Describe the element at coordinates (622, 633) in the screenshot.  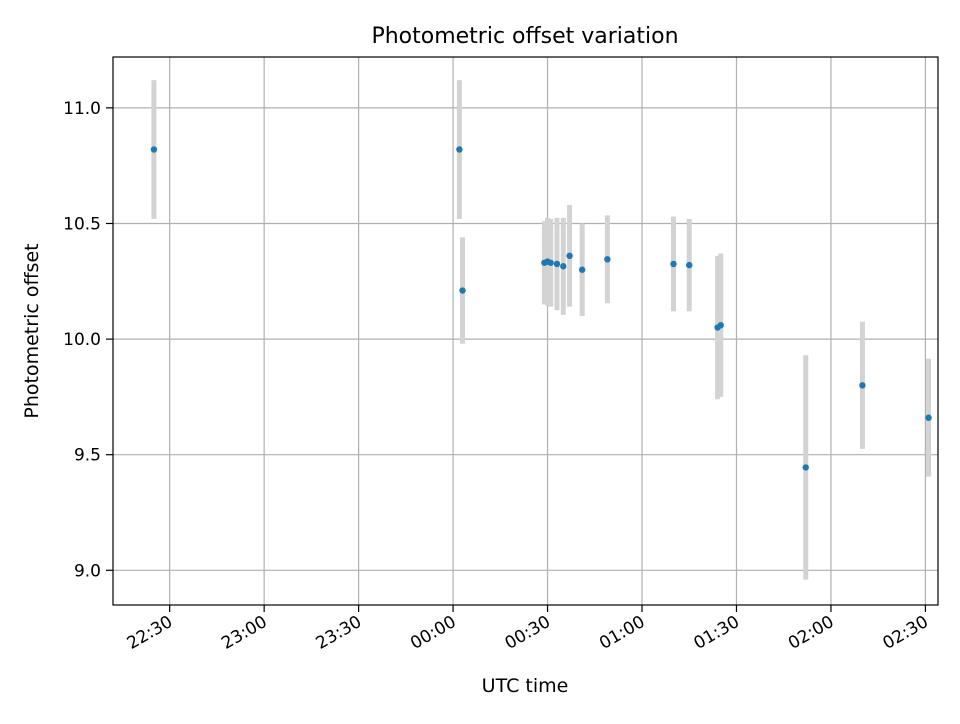
I see `x-tick-label: 01:00` at that location.